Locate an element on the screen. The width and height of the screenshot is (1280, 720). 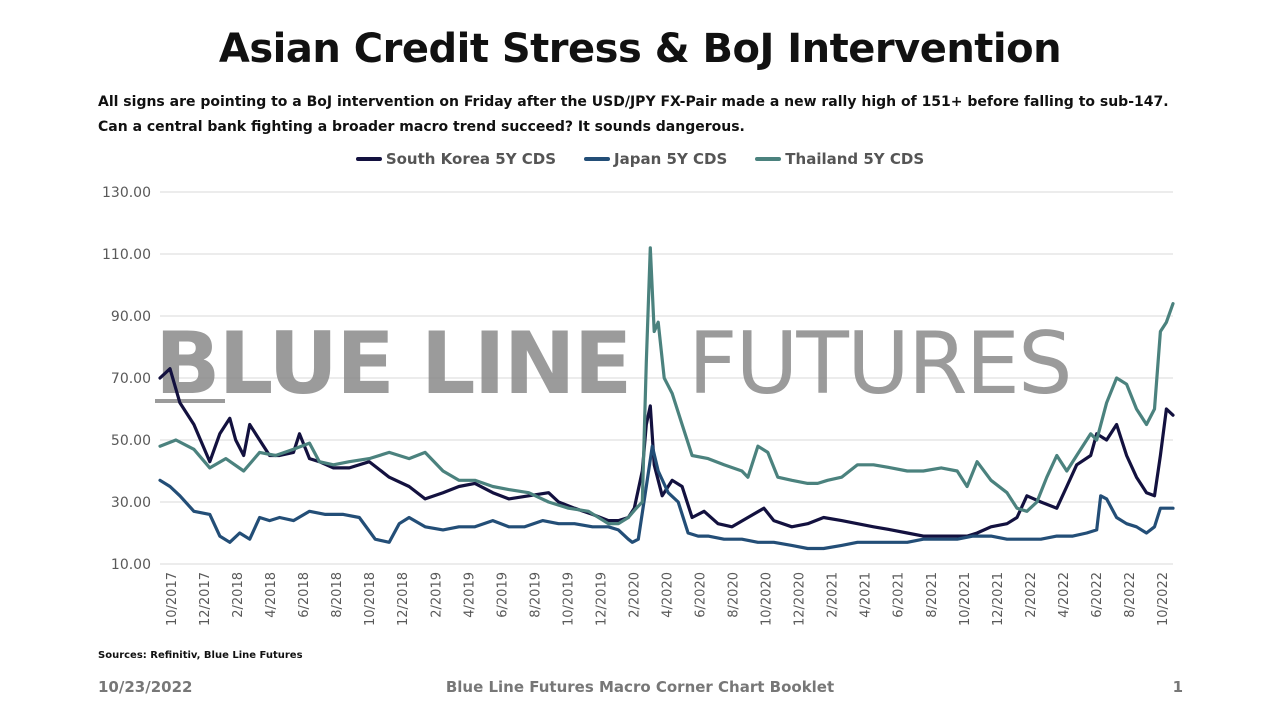
x-tick-label: 4/2021 is located at coordinates (866, 595).